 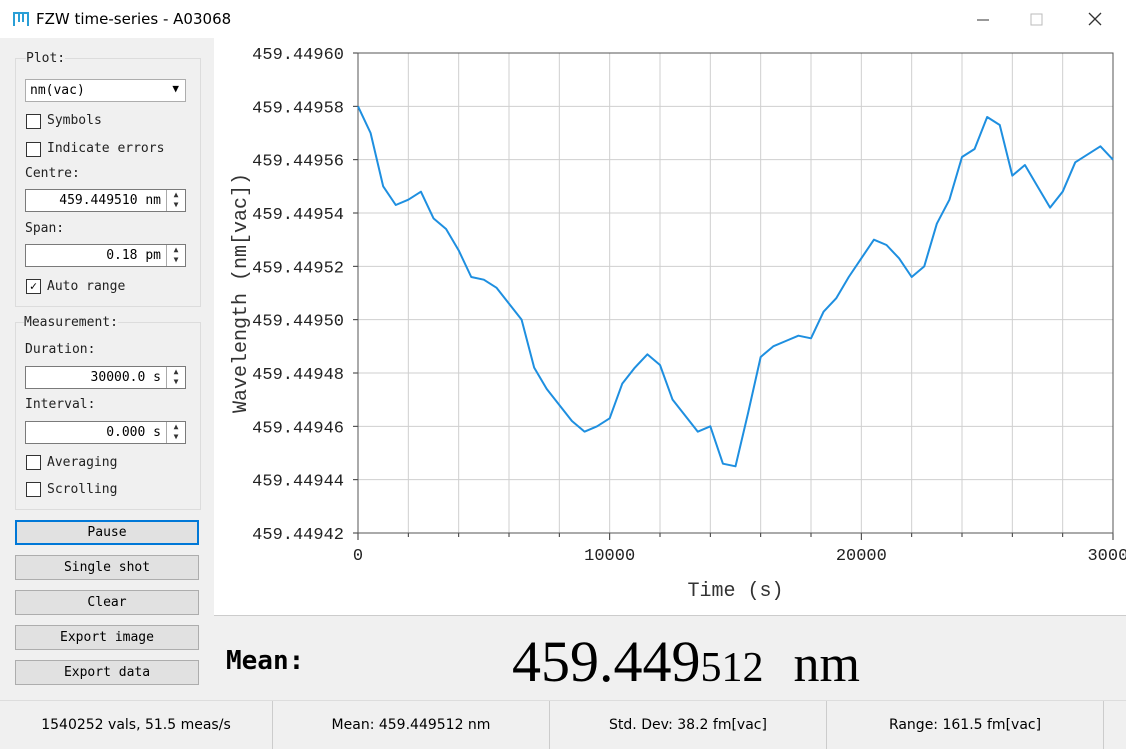 I want to click on status-mean: Mean: 459.449512 nm, so click(x=411, y=725).